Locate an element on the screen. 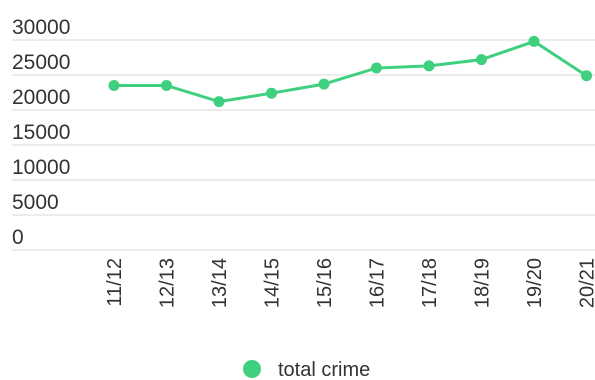  y-tick-label: 0 is located at coordinates (18, 237).